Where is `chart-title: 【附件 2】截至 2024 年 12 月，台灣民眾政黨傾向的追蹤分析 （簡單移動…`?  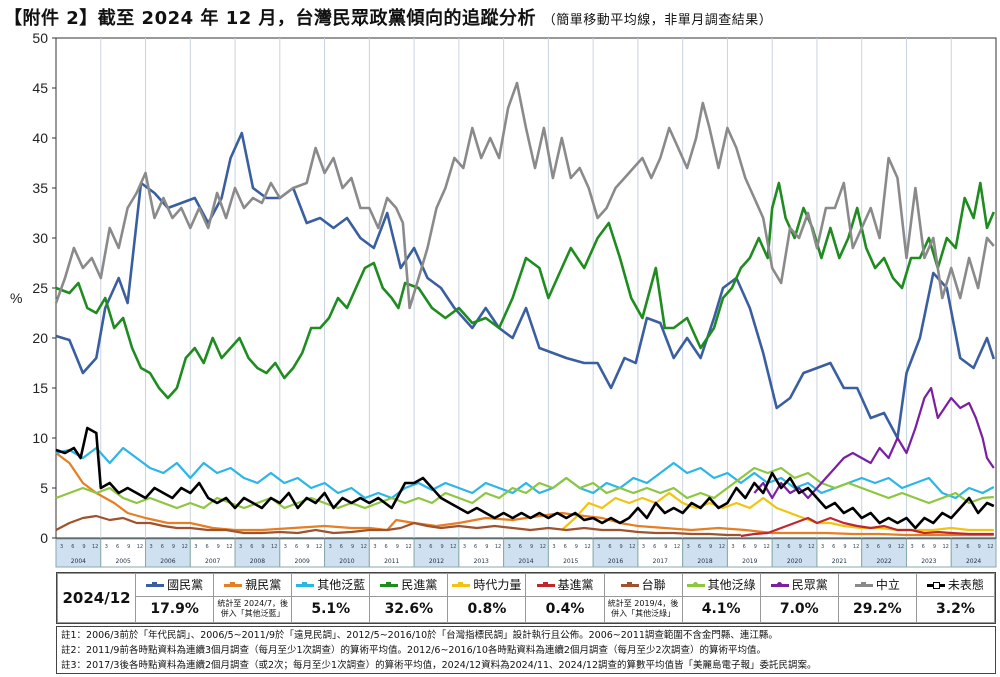
chart-title: 【附件 2】截至 2024 年 12 月，台灣民眾政黨傾向的追蹤分析 （簡單移動… is located at coordinates (500, 19).